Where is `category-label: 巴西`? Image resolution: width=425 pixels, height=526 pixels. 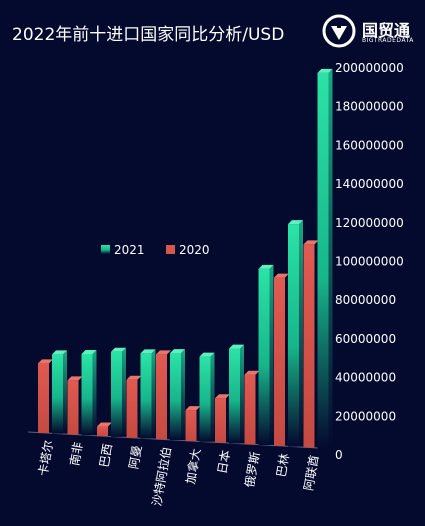
category-label: 巴西 is located at coordinates (106, 455).